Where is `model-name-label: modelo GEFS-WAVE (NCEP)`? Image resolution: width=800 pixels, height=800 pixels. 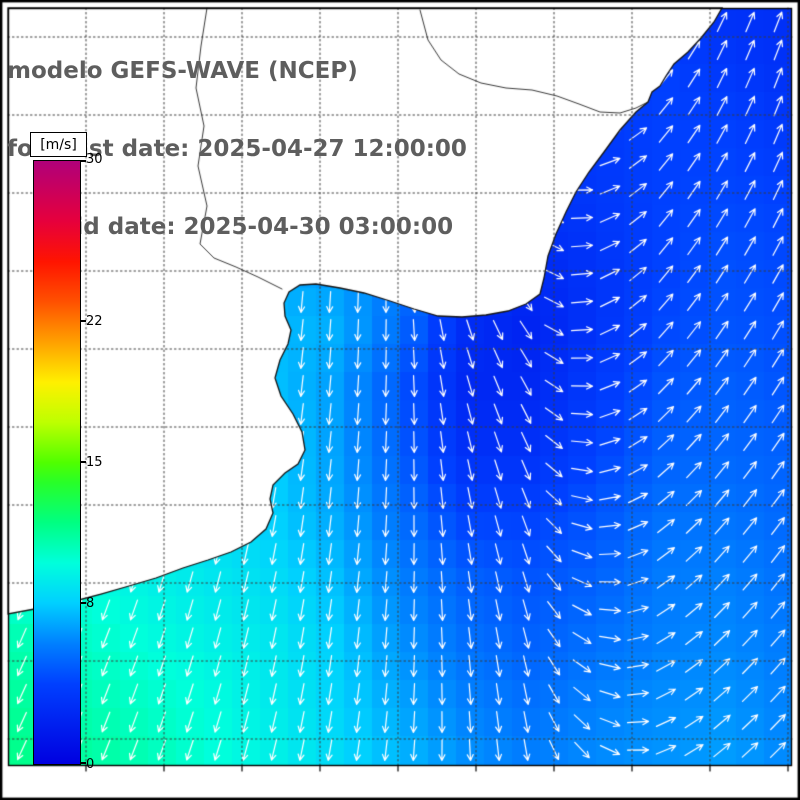 model-name-label: modelo GEFS-WAVE (NCEP) is located at coordinates (182, 71).